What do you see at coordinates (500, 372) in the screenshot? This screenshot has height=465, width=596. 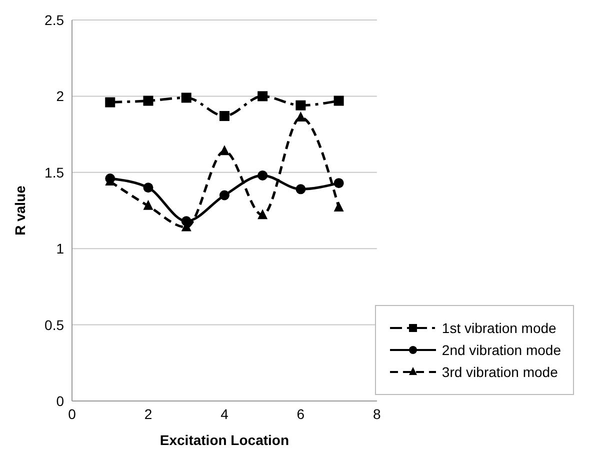 I see `legend-label: 3rd vibration mode` at bounding box center [500, 372].